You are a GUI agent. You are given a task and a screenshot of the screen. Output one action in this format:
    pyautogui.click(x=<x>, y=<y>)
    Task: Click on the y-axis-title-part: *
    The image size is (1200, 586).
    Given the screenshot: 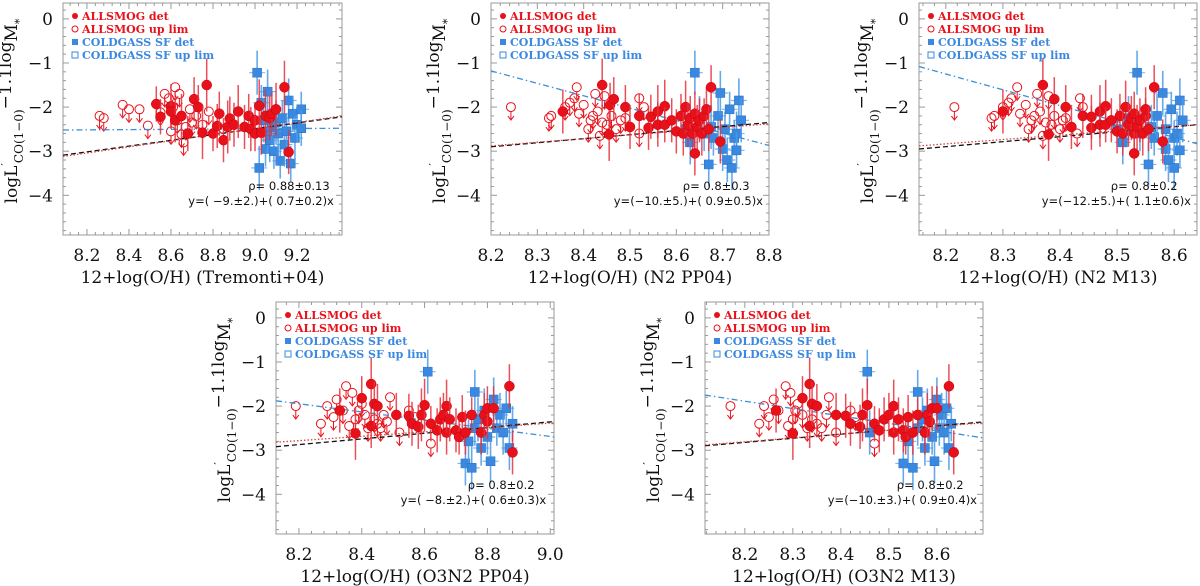 What is the action you would take?
    pyautogui.click(x=875, y=21)
    